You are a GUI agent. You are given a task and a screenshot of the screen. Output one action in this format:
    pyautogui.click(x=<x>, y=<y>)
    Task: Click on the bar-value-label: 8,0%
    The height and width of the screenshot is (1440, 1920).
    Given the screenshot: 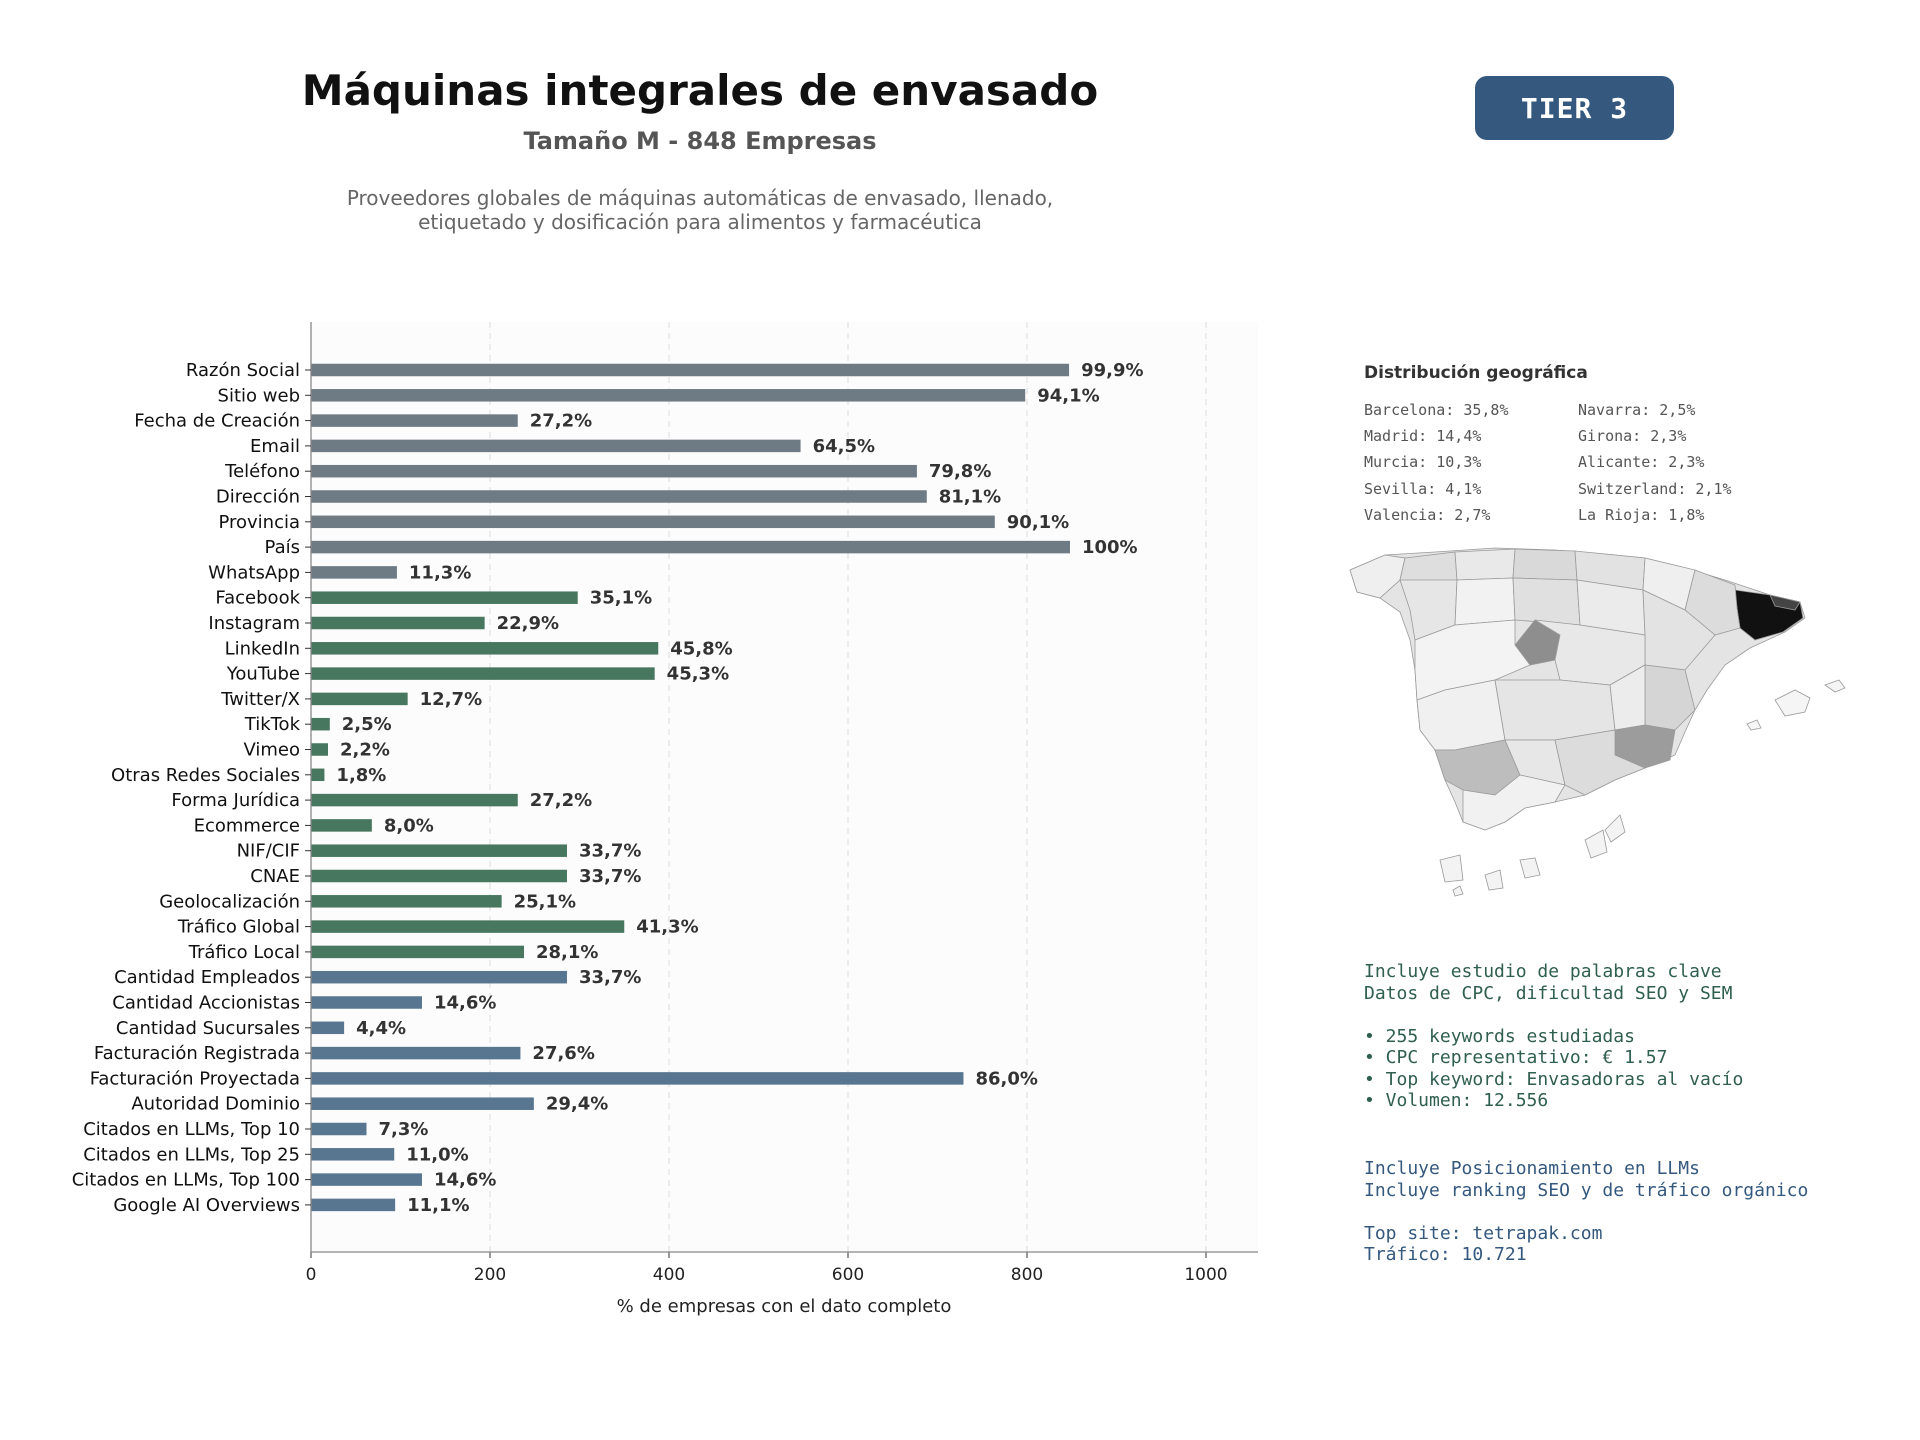 What is the action you would take?
    pyautogui.click(x=409, y=825)
    